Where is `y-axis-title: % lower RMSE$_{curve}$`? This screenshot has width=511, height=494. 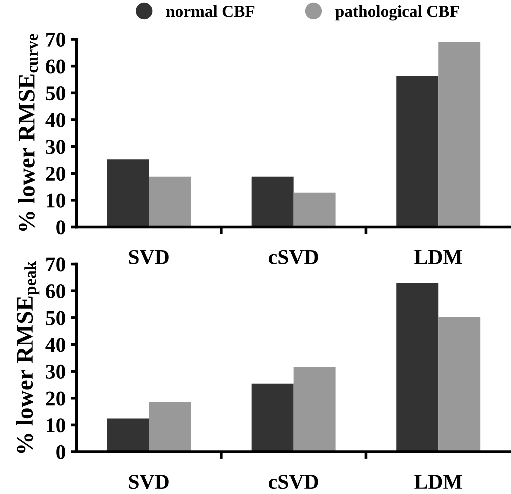
y-axis-title: % lower RMSE$_{curve}$ is located at coordinates (28, 133).